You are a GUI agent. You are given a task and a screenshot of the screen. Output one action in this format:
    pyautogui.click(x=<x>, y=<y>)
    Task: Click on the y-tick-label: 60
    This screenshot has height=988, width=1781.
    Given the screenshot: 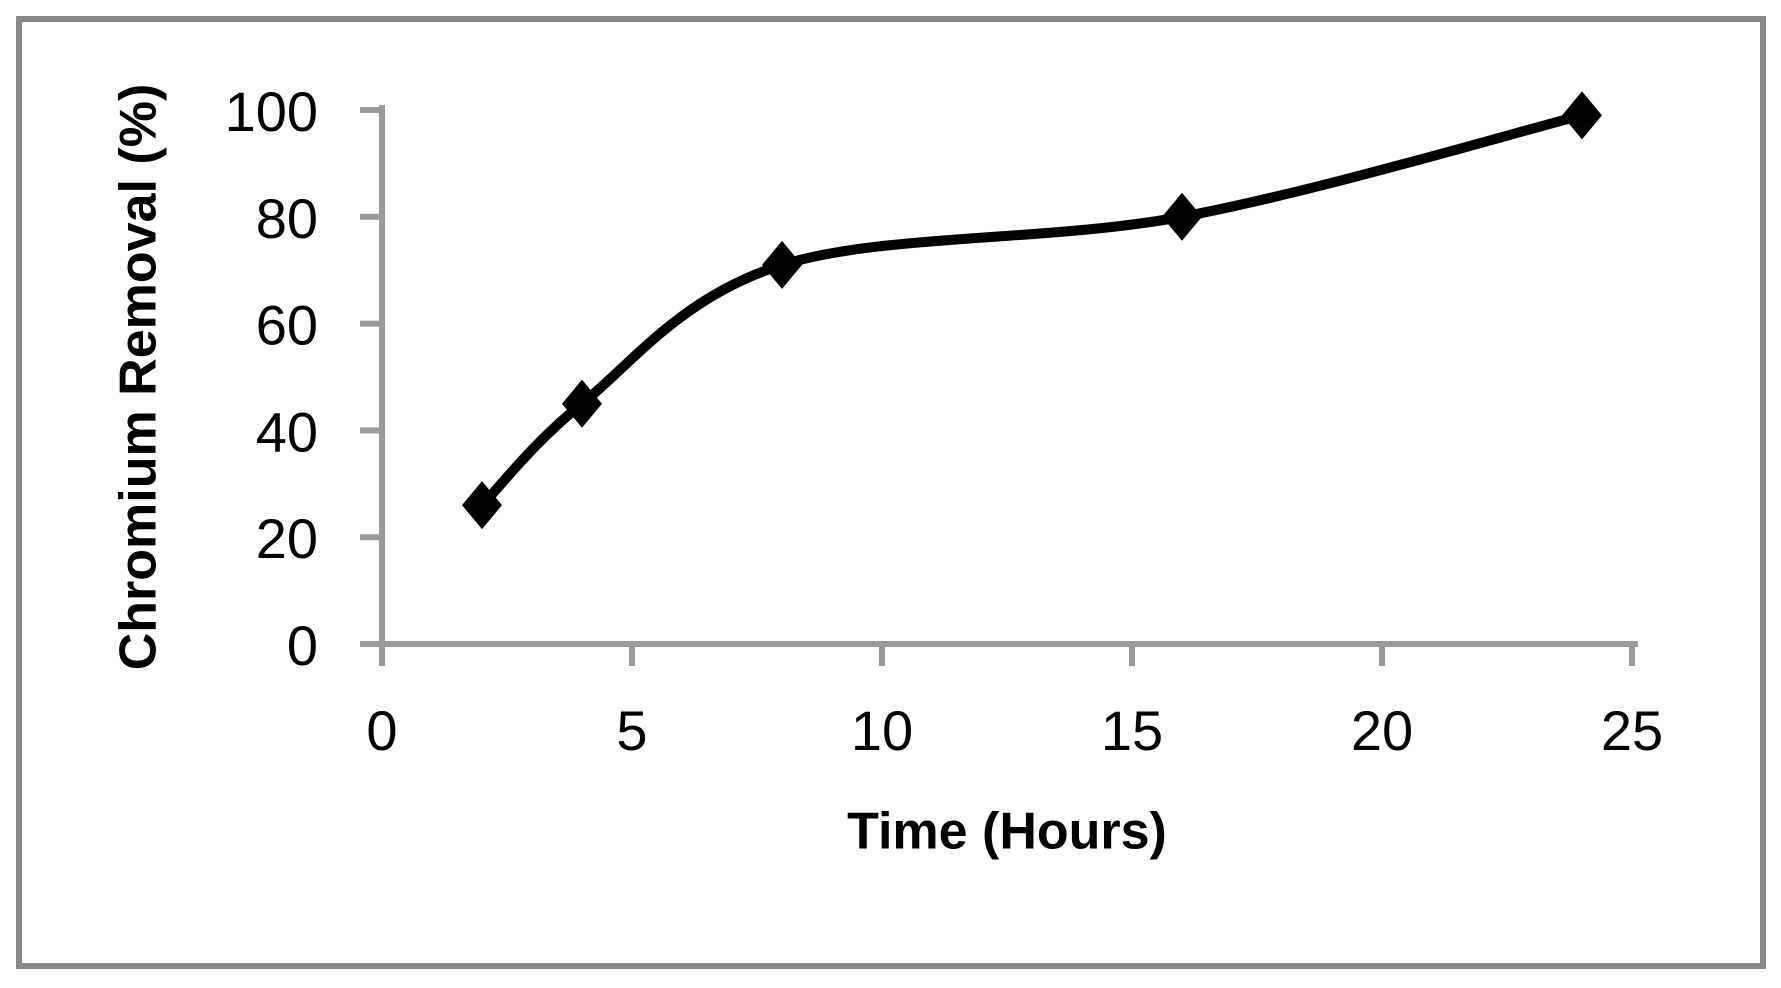 What is the action you would take?
    pyautogui.click(x=287, y=325)
    